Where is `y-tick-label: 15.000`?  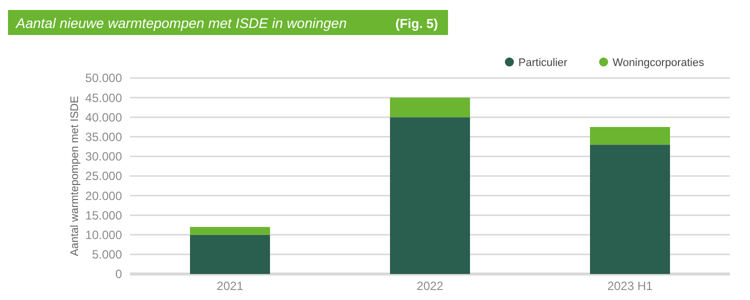
y-tick-label: 15.000 is located at coordinates (103, 215).